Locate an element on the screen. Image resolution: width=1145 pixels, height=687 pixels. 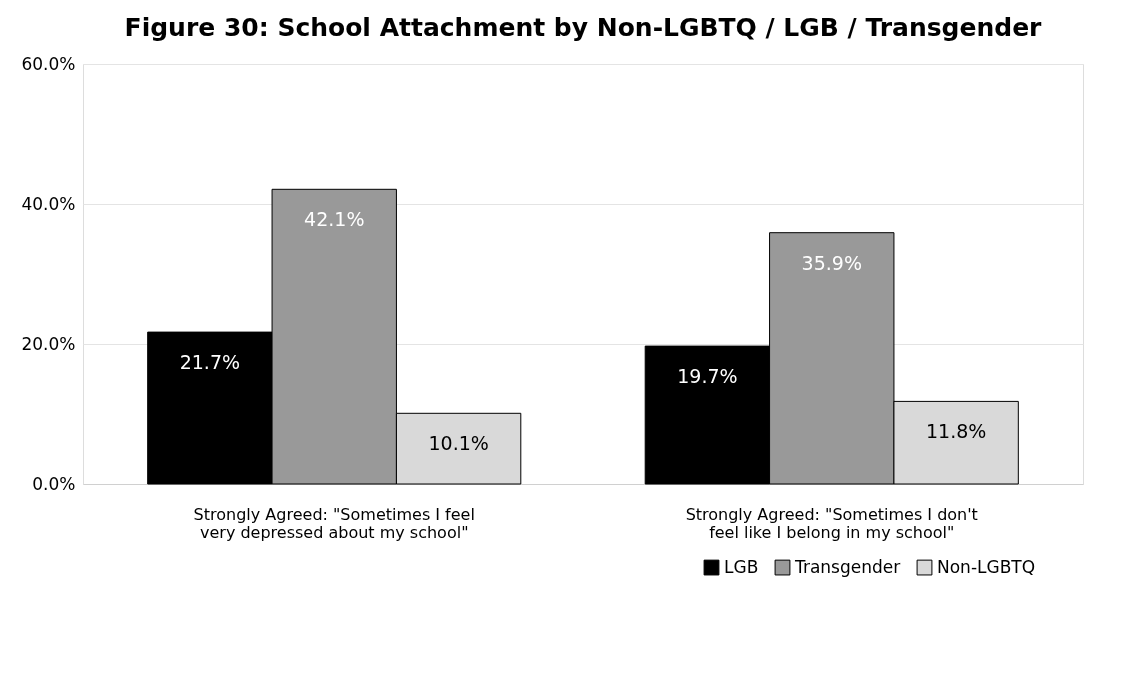
data-label: 11.8% is located at coordinates (956, 431).